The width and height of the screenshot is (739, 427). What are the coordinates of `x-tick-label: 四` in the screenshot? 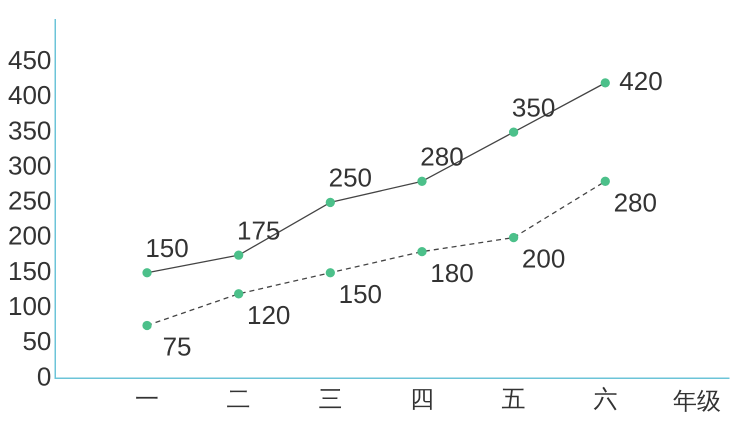 It's located at (422, 400).